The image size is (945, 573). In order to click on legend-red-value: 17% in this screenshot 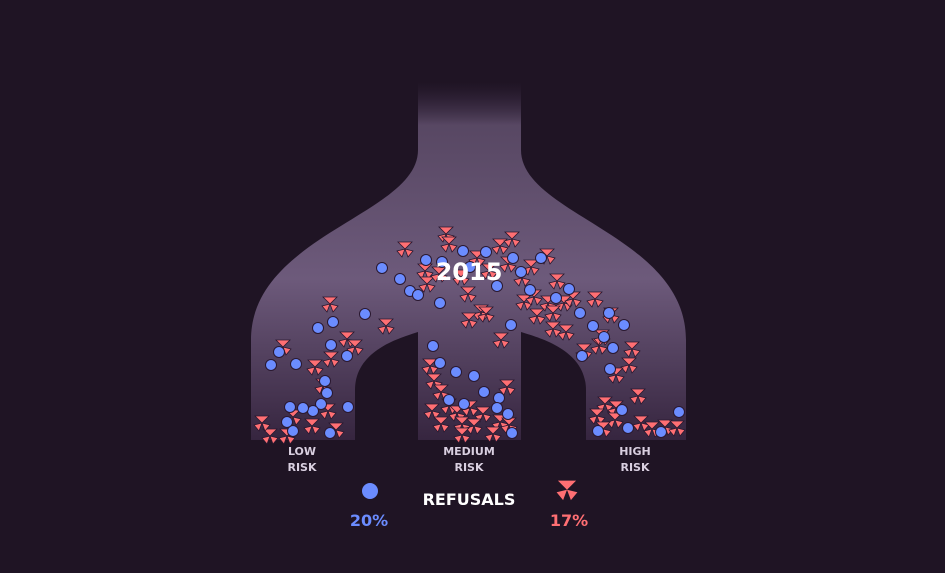, I will do `click(569, 520)`.